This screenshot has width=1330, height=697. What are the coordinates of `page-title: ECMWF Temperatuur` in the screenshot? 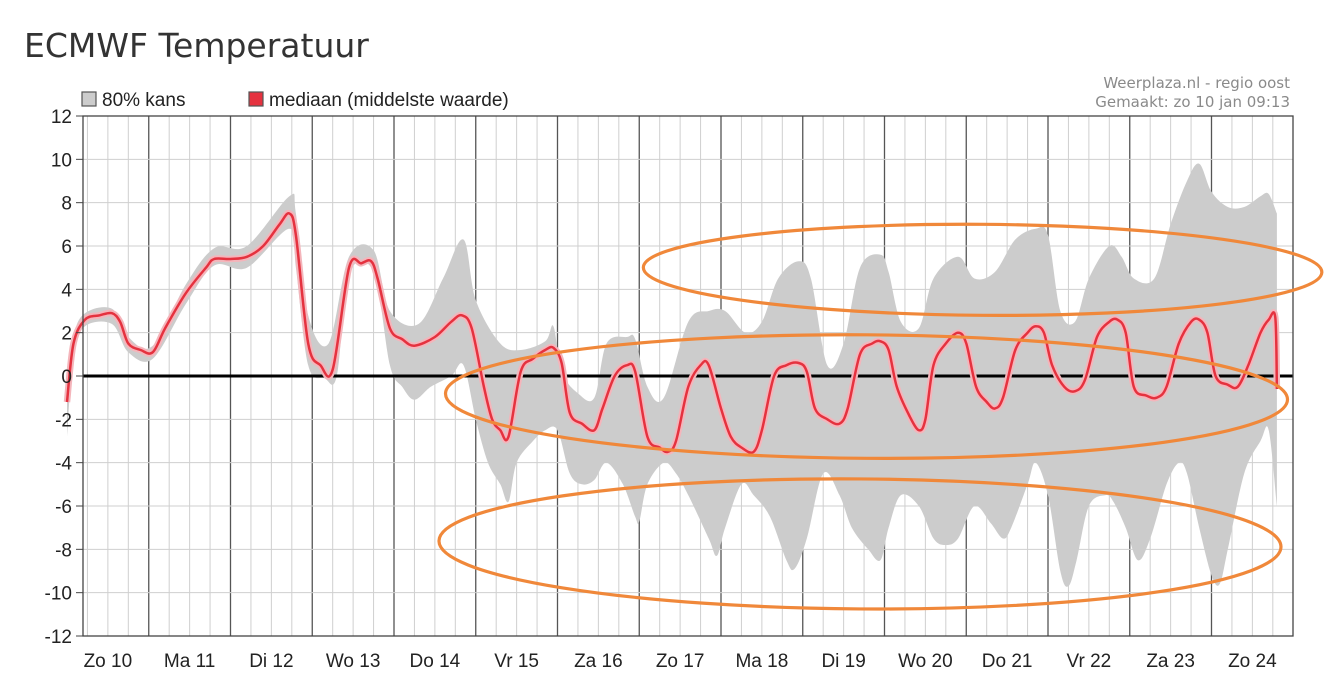 It's located at (196, 45).